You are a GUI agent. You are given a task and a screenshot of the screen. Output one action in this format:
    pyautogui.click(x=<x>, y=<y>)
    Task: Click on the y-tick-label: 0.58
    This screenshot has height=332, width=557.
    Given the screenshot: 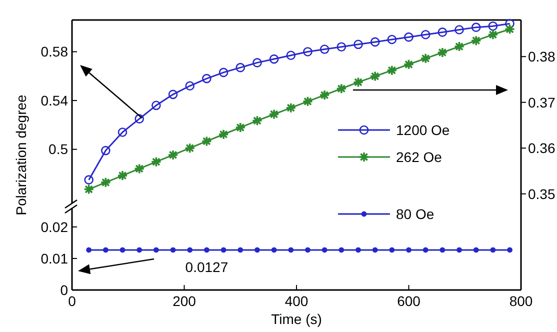 What is the action you would take?
    pyautogui.click(x=54, y=52)
    